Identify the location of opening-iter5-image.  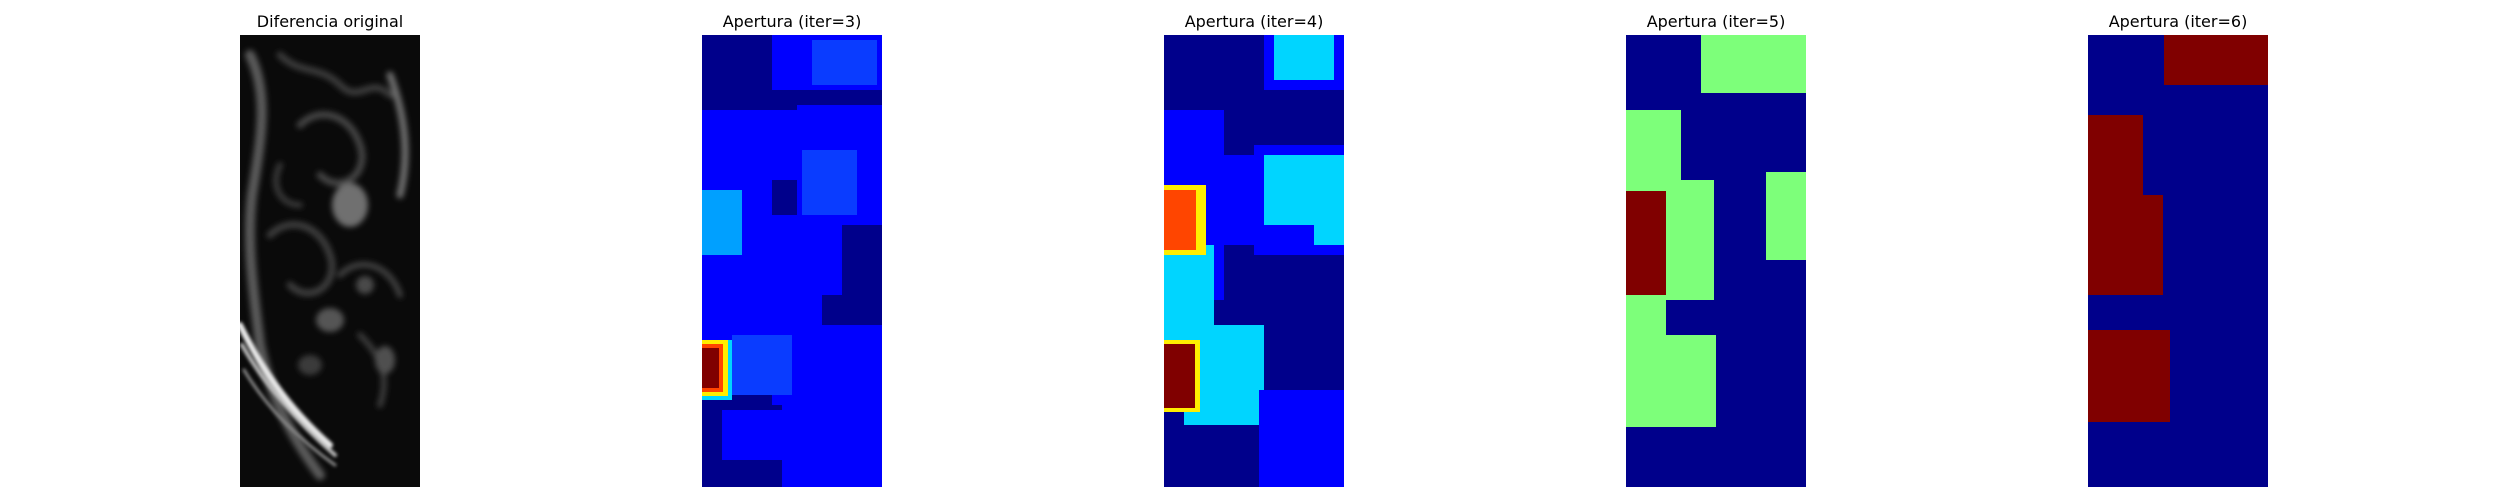
(1716, 261).